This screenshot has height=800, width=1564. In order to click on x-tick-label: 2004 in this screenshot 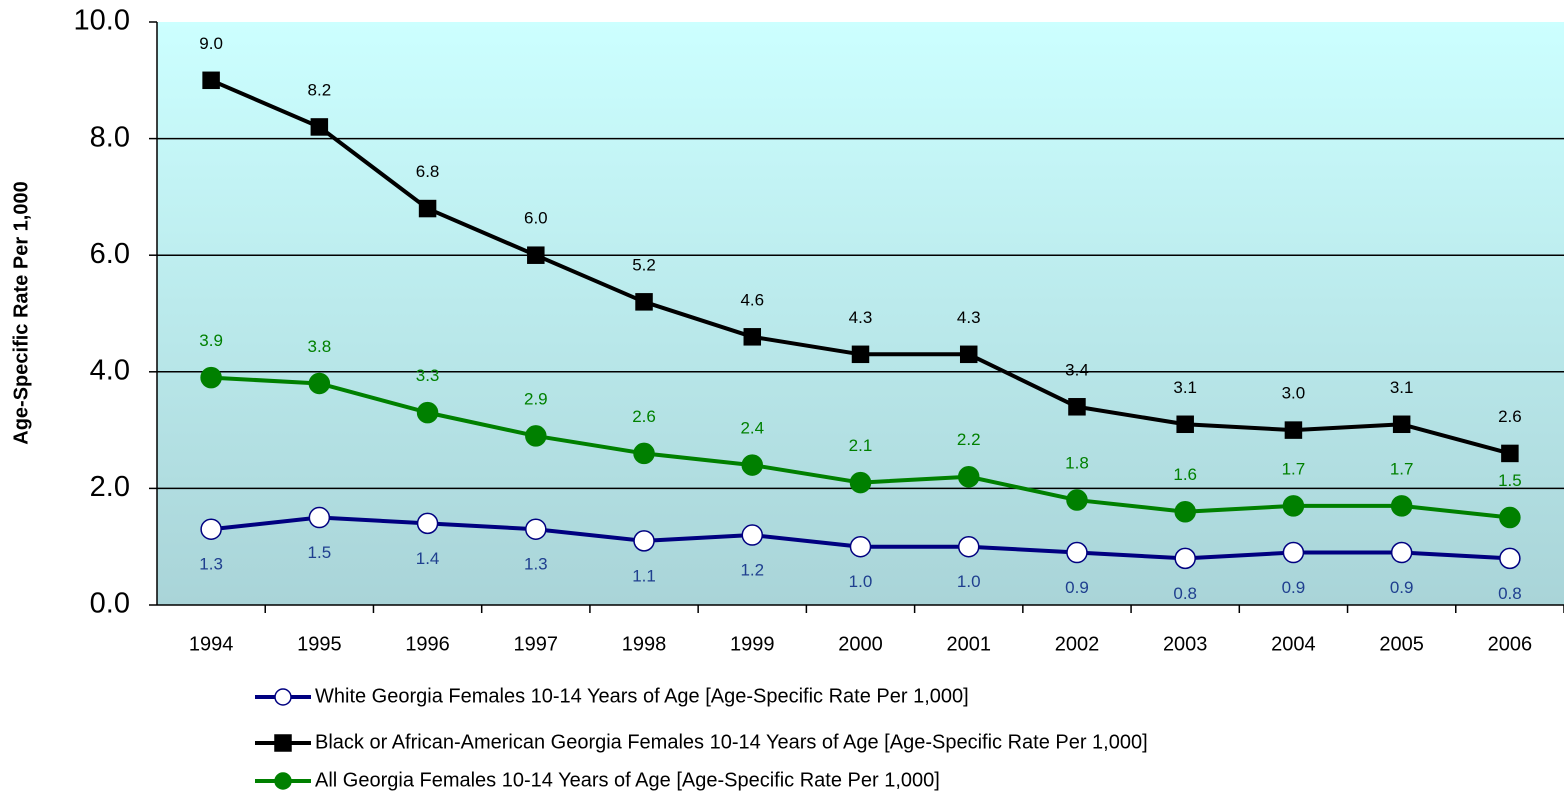, I will do `click(1293, 644)`.